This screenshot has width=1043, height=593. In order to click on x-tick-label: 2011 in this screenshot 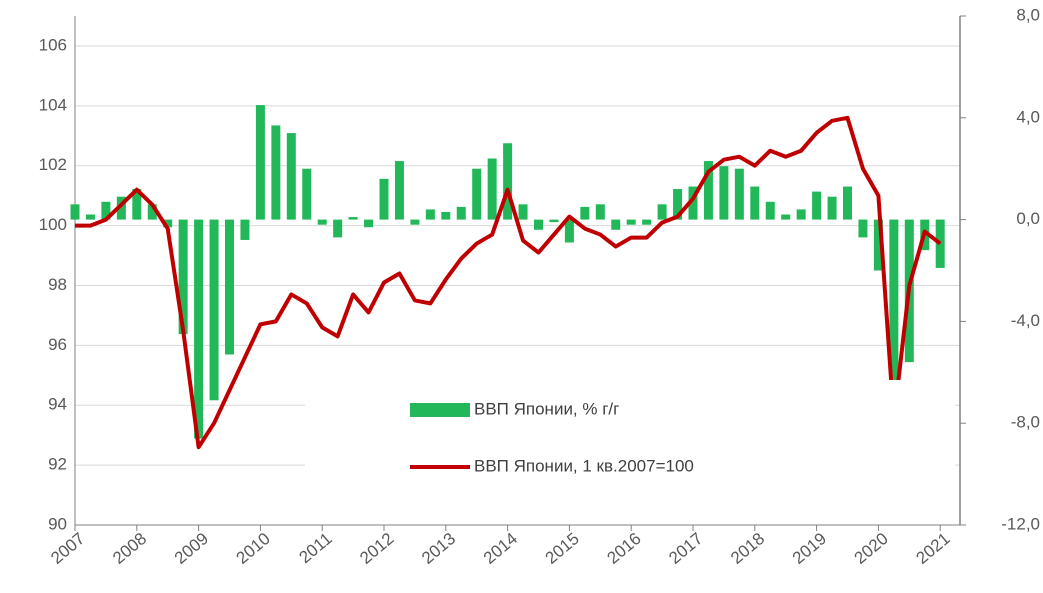, I will do `click(315, 548)`.